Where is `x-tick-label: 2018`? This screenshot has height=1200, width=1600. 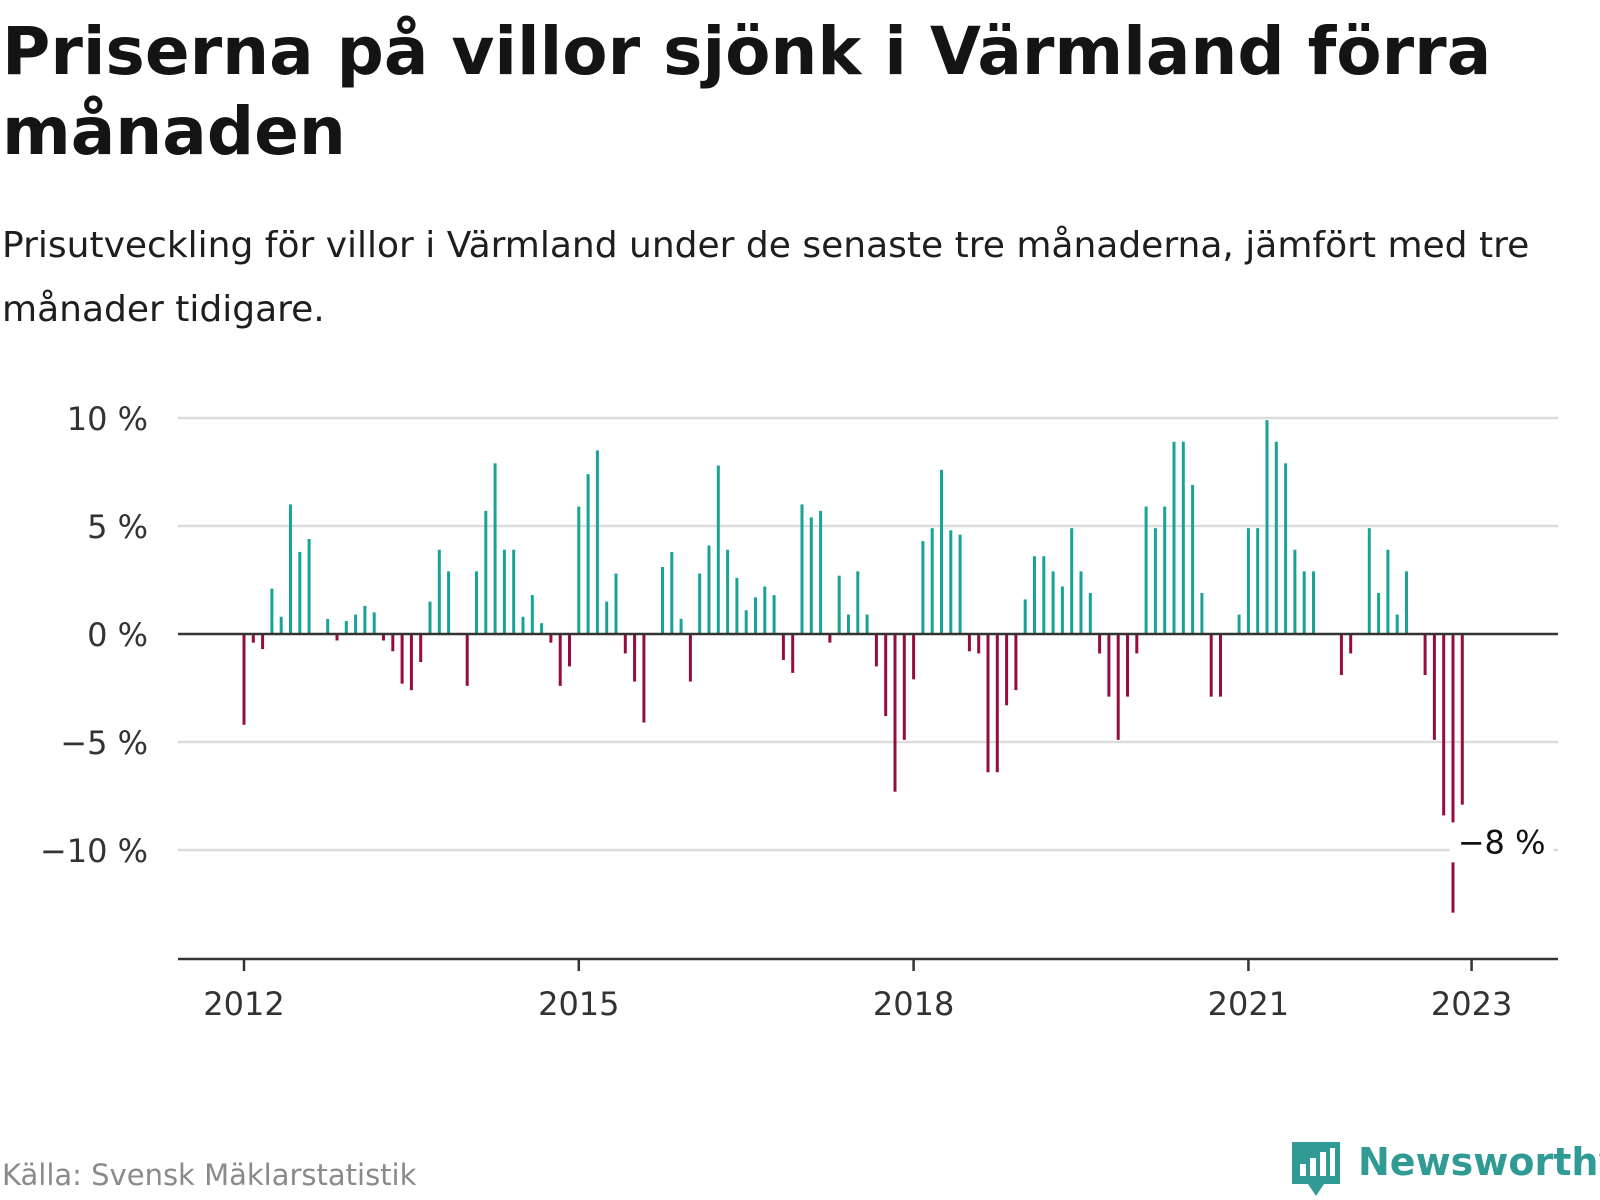
x-tick-label: 2018 is located at coordinates (913, 1004).